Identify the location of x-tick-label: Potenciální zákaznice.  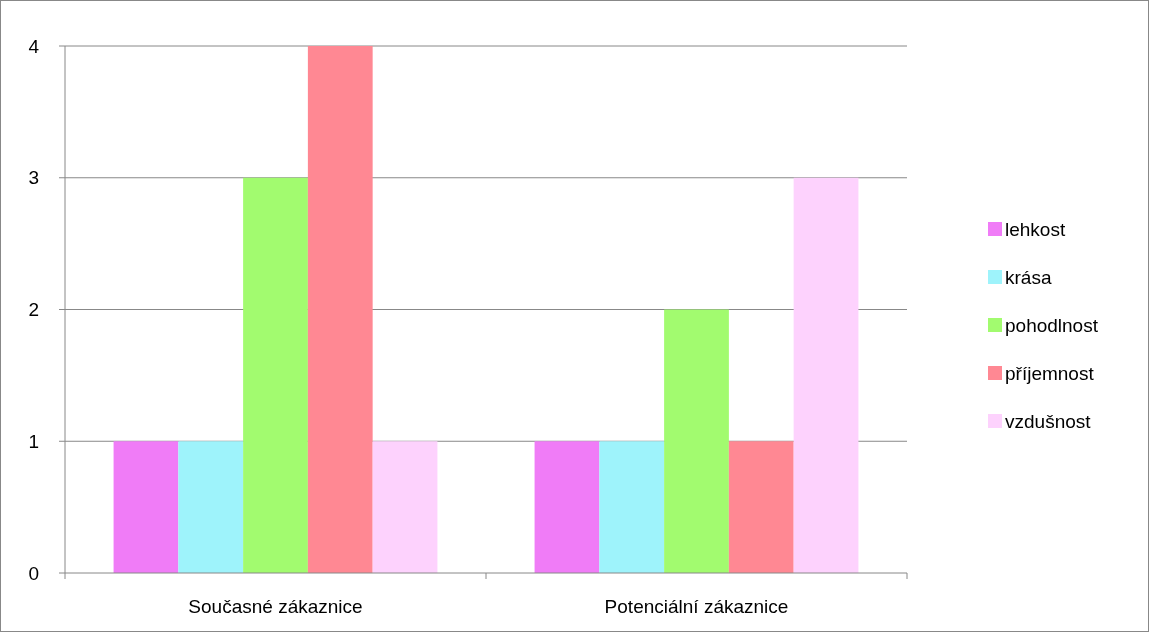
(696, 606).